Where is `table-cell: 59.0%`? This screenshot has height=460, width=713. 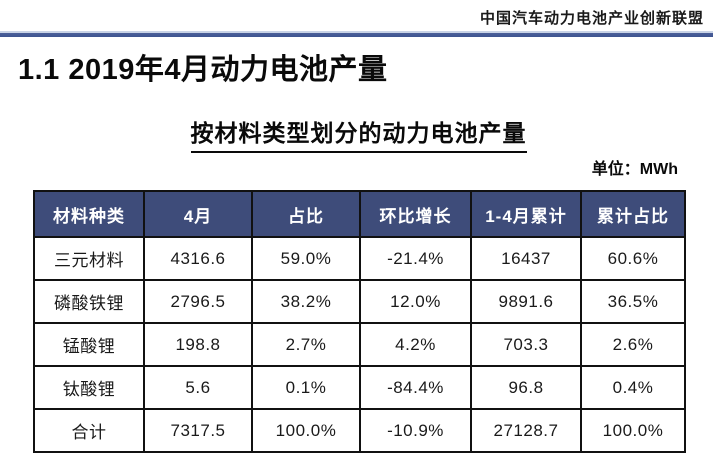
table-cell: 59.0% is located at coordinates (306, 258).